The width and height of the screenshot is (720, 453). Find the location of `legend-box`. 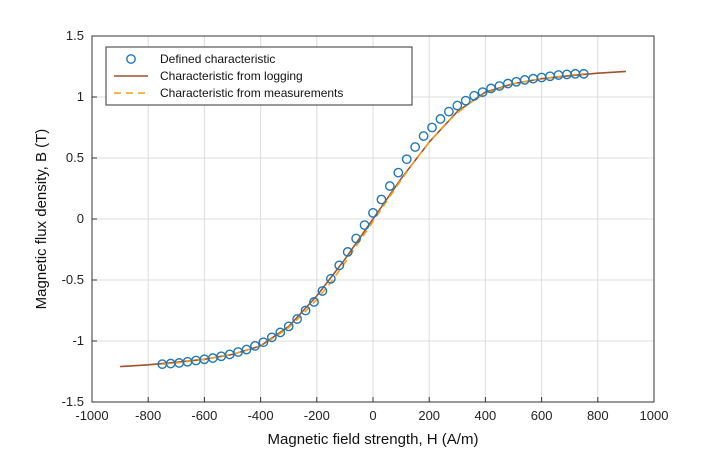

legend-box is located at coordinates (259, 76).